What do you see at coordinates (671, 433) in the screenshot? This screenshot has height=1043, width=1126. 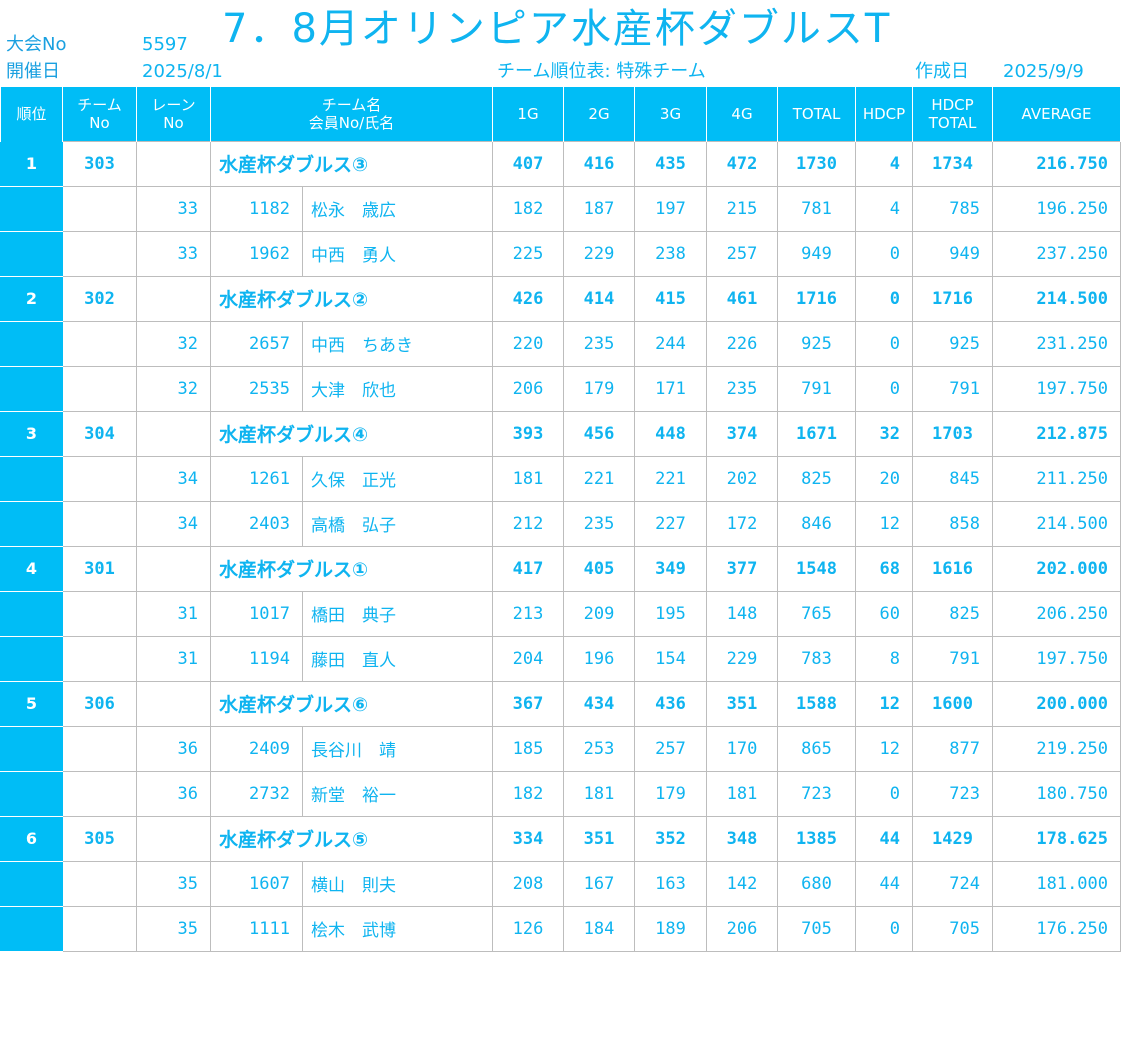 I see `team-g3-cell: 448` at bounding box center [671, 433].